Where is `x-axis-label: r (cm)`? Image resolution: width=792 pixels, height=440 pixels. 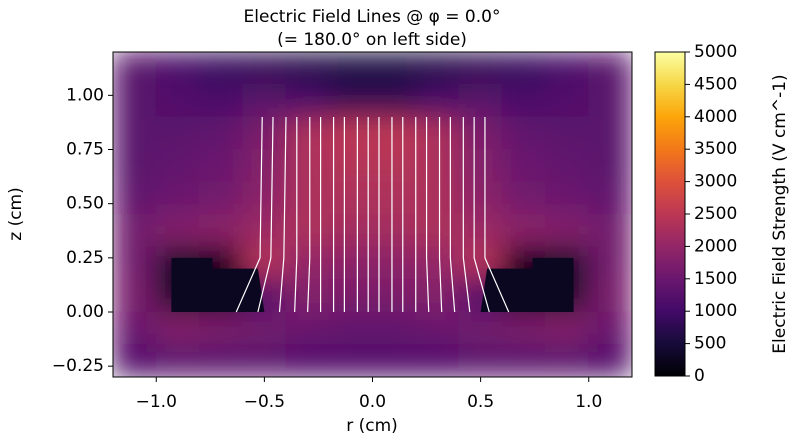
x-axis-label: r (cm) is located at coordinates (372, 426).